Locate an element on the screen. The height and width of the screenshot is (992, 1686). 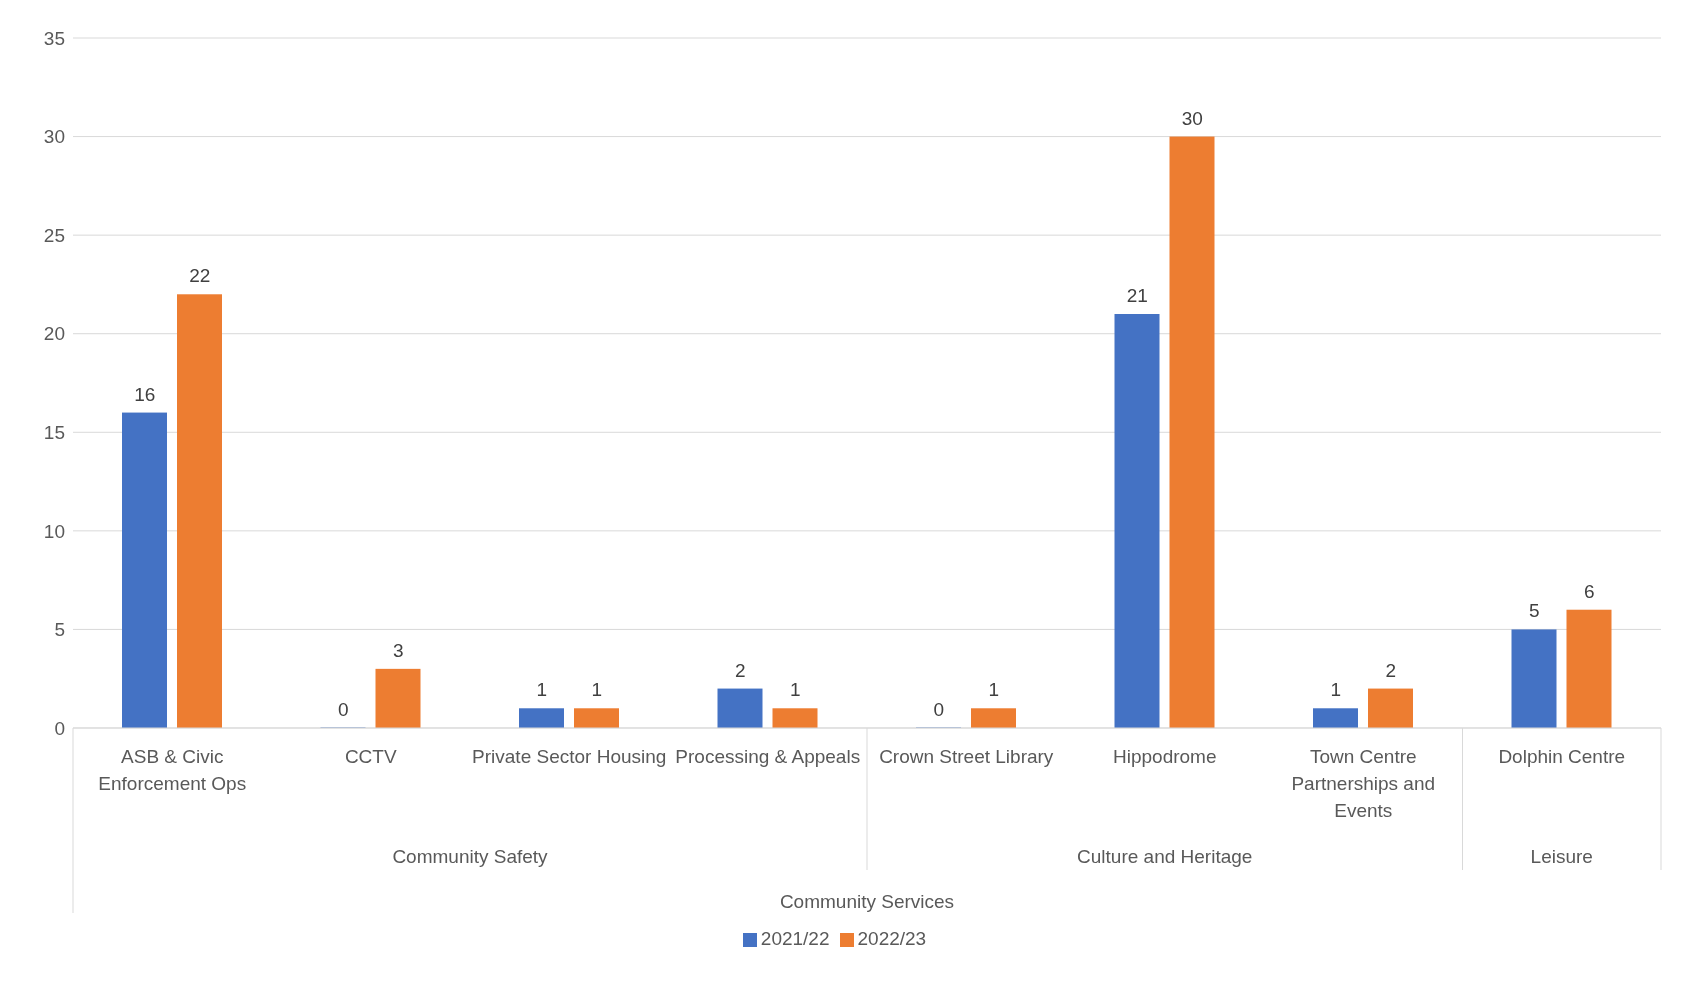
y-tick-label: 20 is located at coordinates (54, 334).